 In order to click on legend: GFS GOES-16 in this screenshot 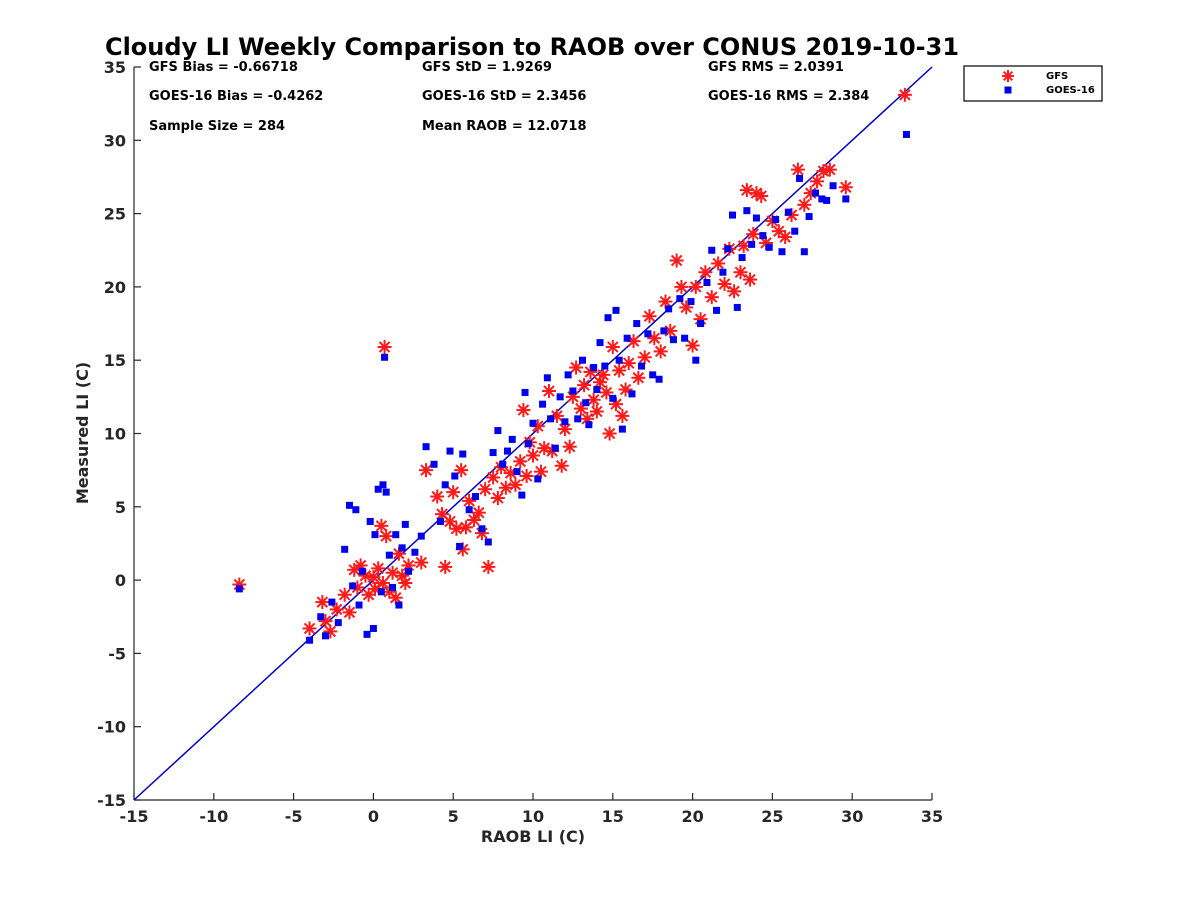, I will do `click(1033, 83)`.